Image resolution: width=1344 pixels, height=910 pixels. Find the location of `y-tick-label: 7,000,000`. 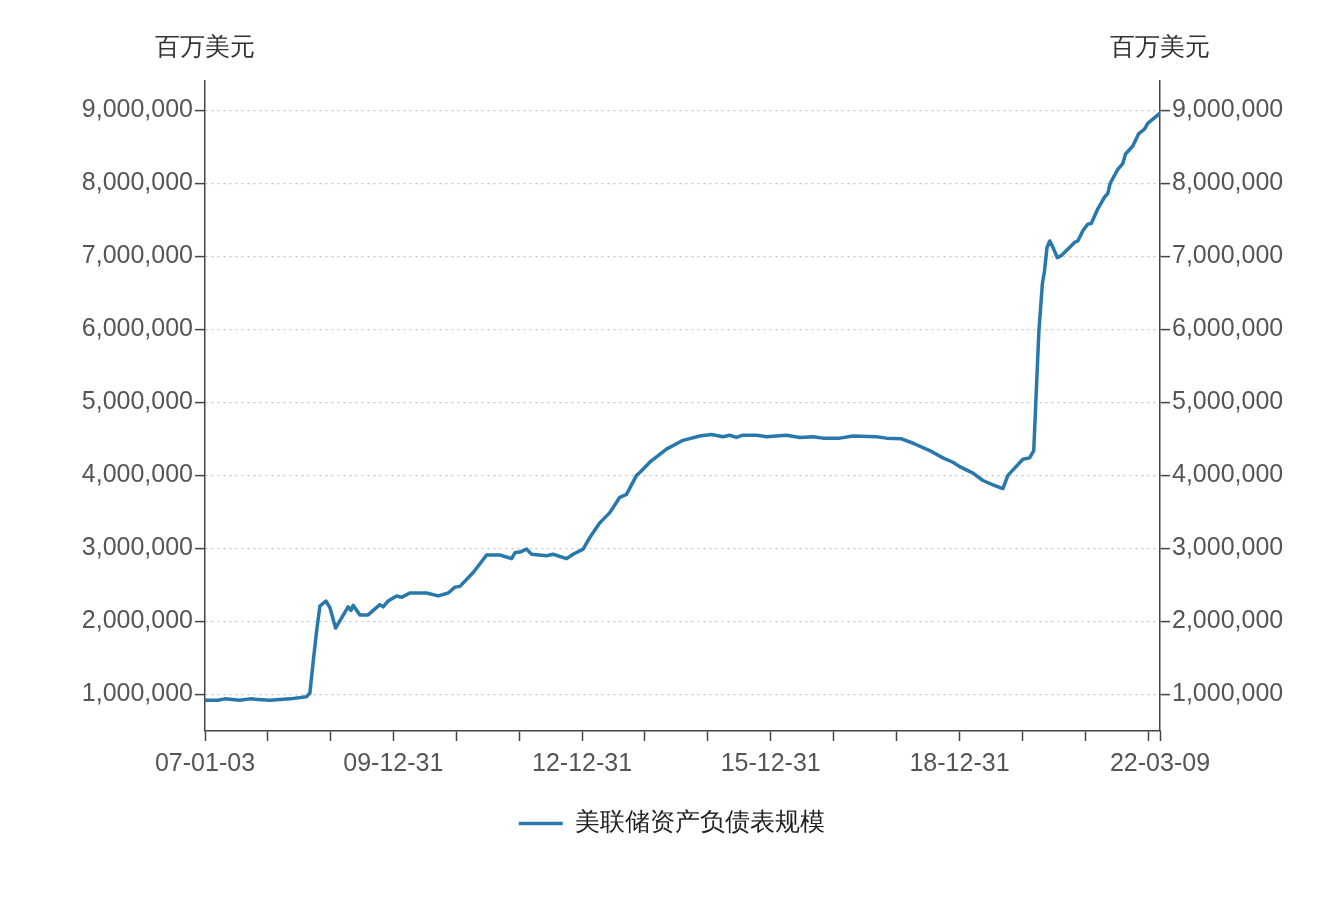

y-tick-label: 7,000,000 is located at coordinates (137, 254).